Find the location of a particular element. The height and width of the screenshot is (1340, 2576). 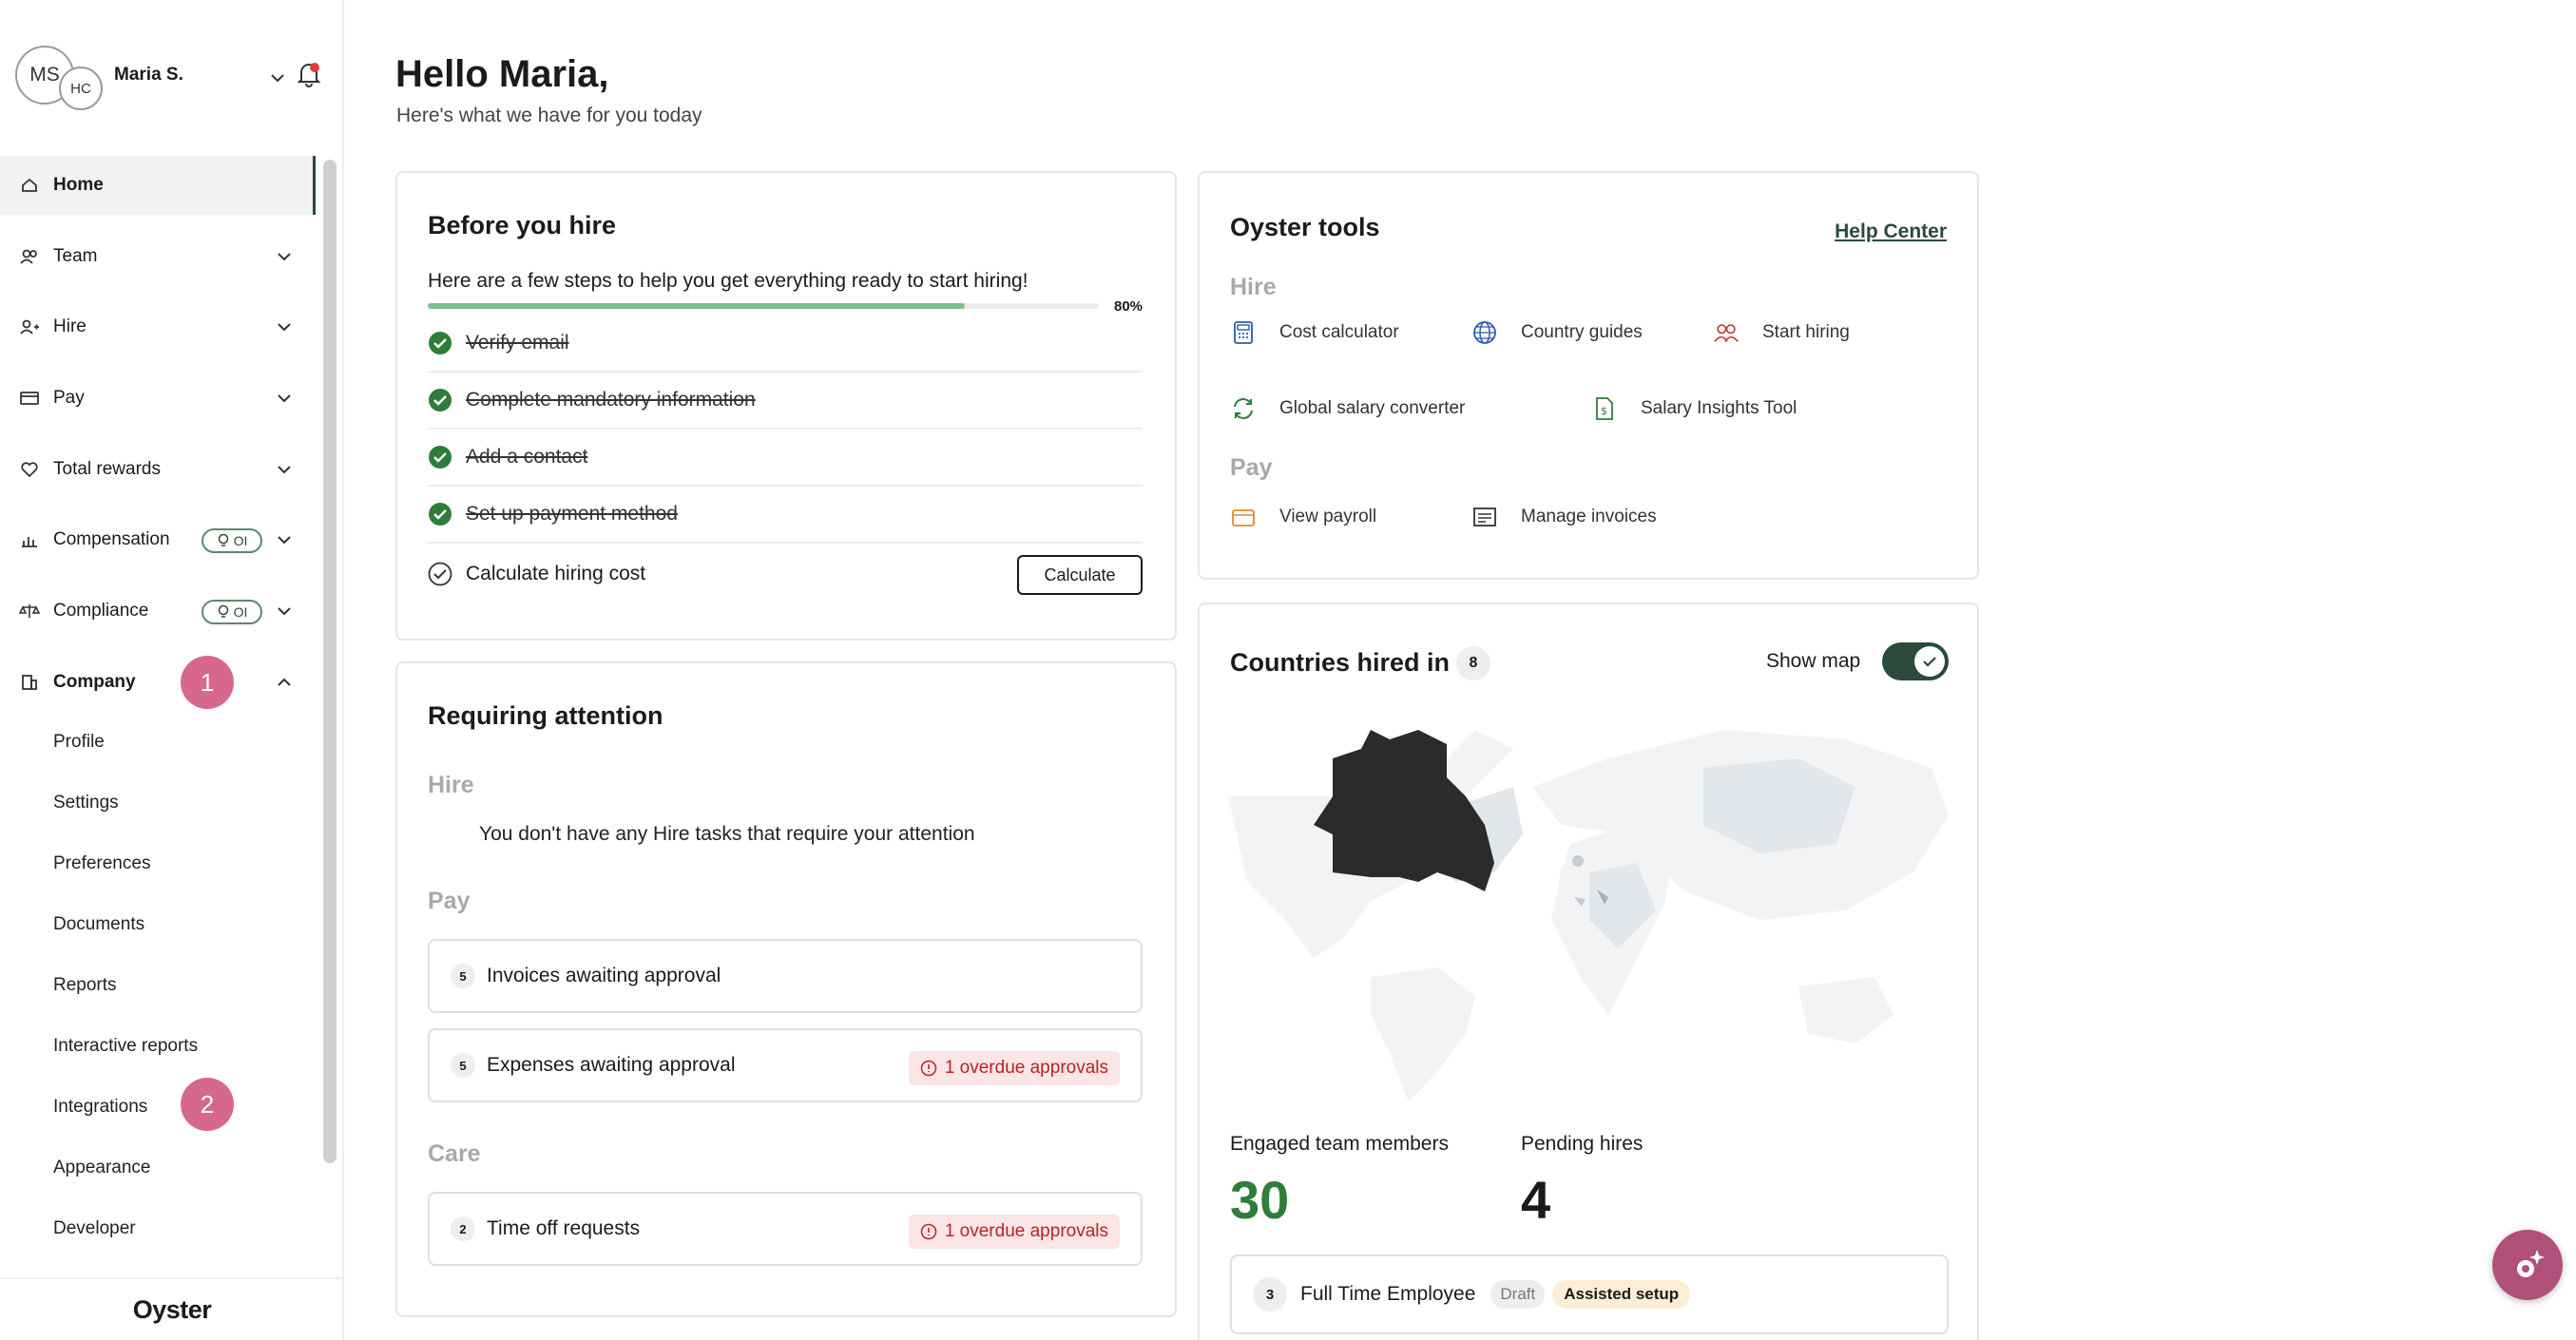

calculator-icon is located at coordinates (1243, 333).